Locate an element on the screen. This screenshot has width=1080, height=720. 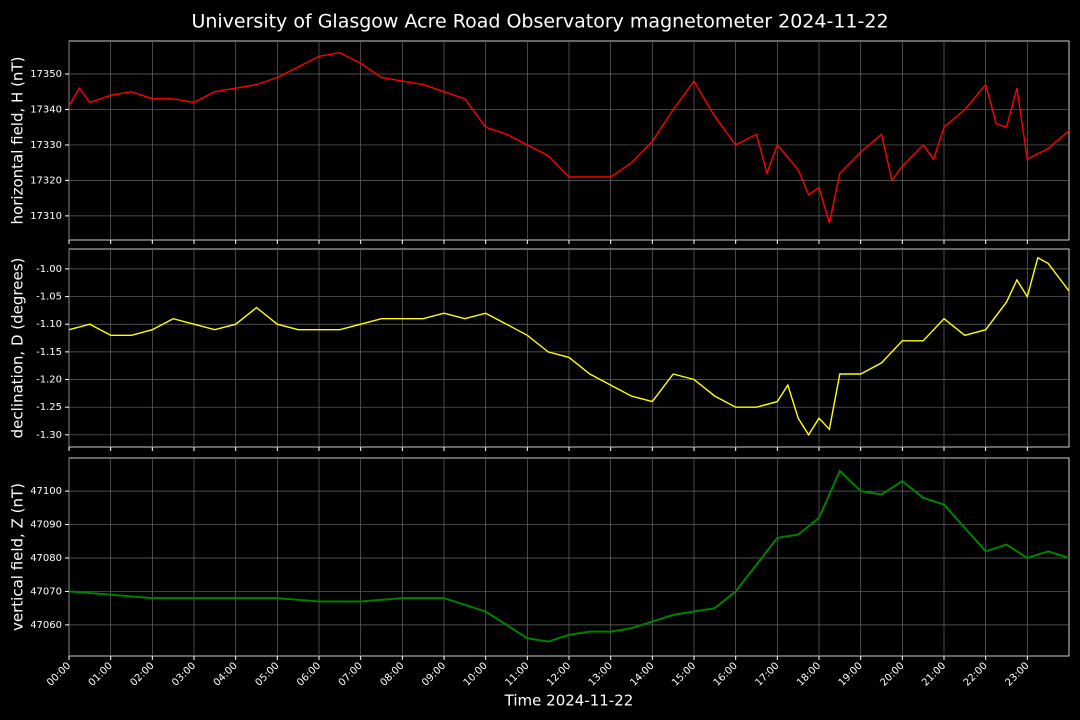
y-tick-label: -1.10 is located at coordinates (49, 324).